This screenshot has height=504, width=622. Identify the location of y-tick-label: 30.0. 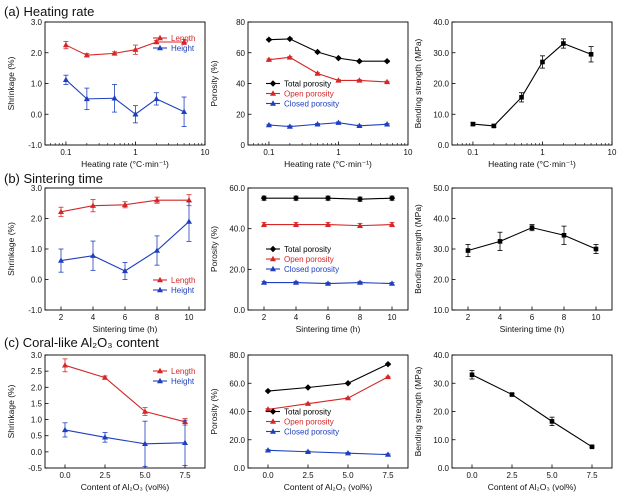
(441, 383).